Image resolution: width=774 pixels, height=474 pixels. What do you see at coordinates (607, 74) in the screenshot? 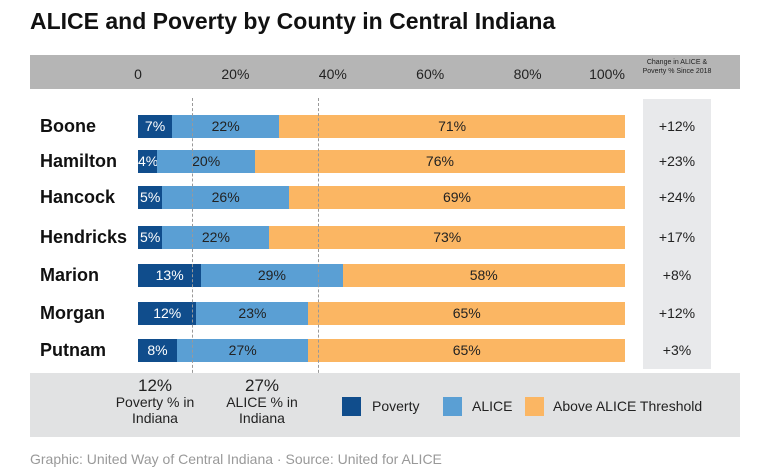
I see `tick-label: 100%` at bounding box center [607, 74].